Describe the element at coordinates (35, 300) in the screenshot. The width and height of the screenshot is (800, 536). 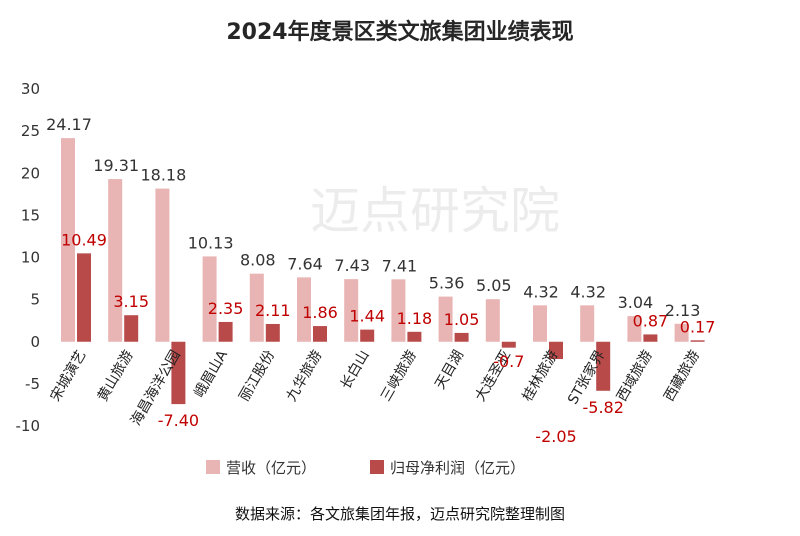
I see `y-tick-label: 5` at that location.